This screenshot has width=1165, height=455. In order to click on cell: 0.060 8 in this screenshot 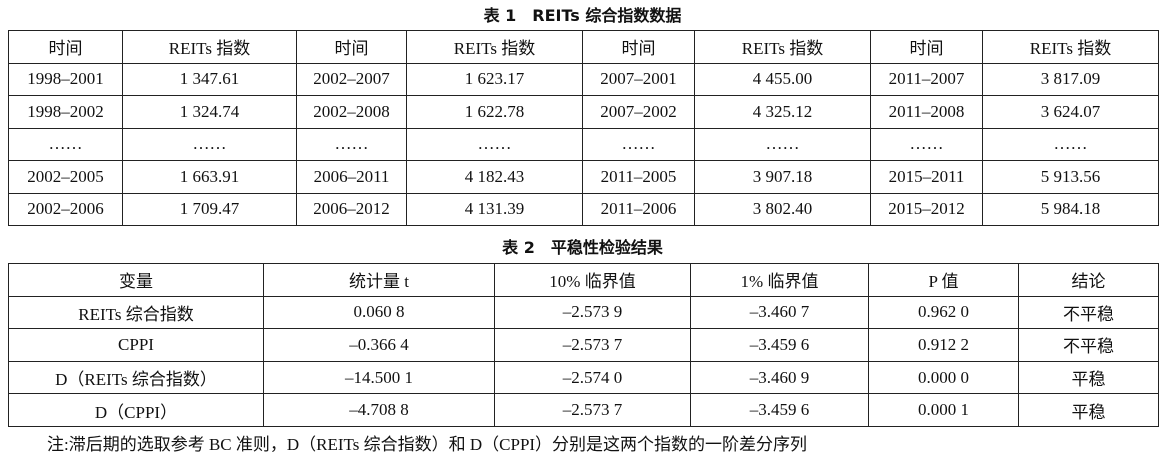, I will do `click(379, 312)`.